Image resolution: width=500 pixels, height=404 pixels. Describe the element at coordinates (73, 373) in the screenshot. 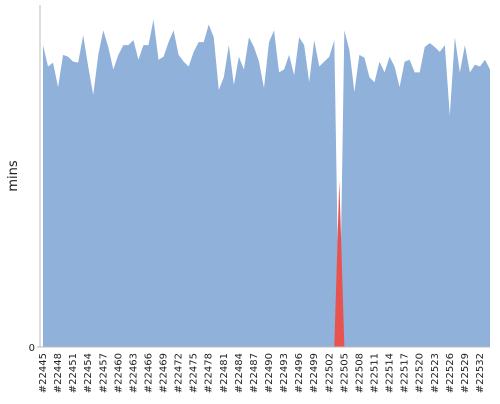

I see `x-tick-label: #22451` at that location.